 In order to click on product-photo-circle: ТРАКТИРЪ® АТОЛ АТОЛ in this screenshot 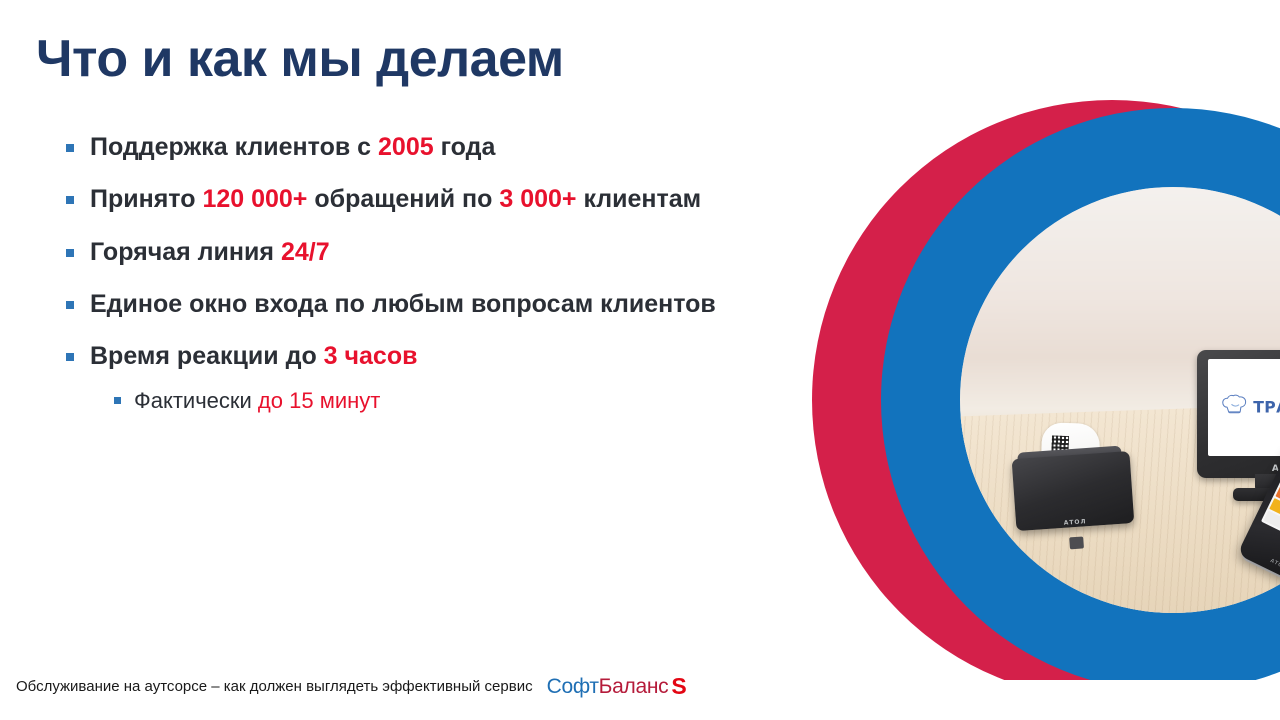, I will do `click(1120, 400)`.